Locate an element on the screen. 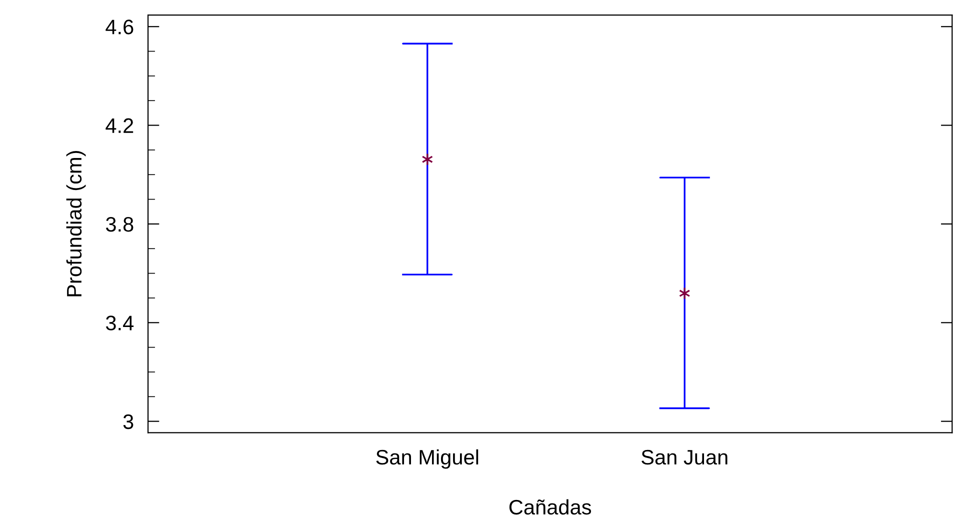 The width and height of the screenshot is (955, 527). y-tick-label: 3.8 is located at coordinates (120, 224).